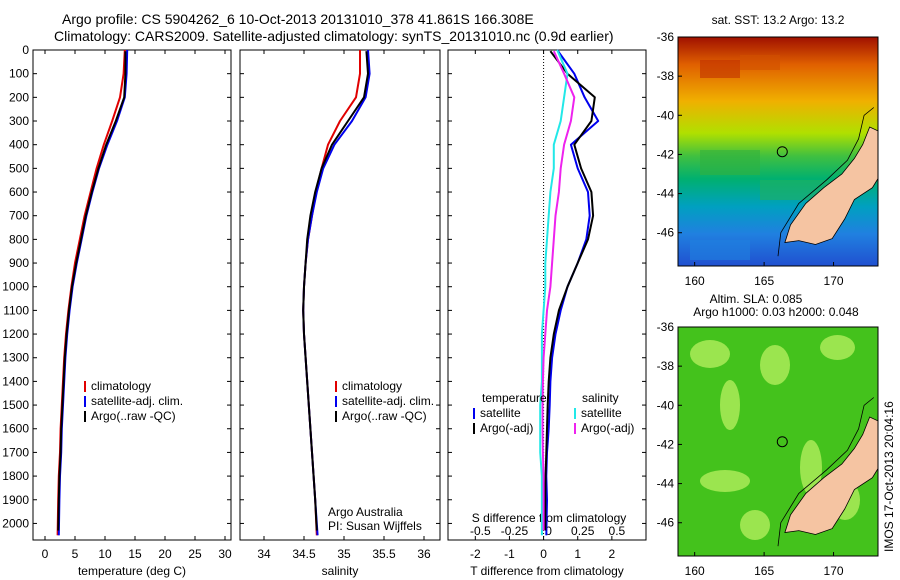 This screenshot has width=900, height=580. Describe the element at coordinates (15, 500) in the screenshot. I see `y-tick-label: 1900` at that location.